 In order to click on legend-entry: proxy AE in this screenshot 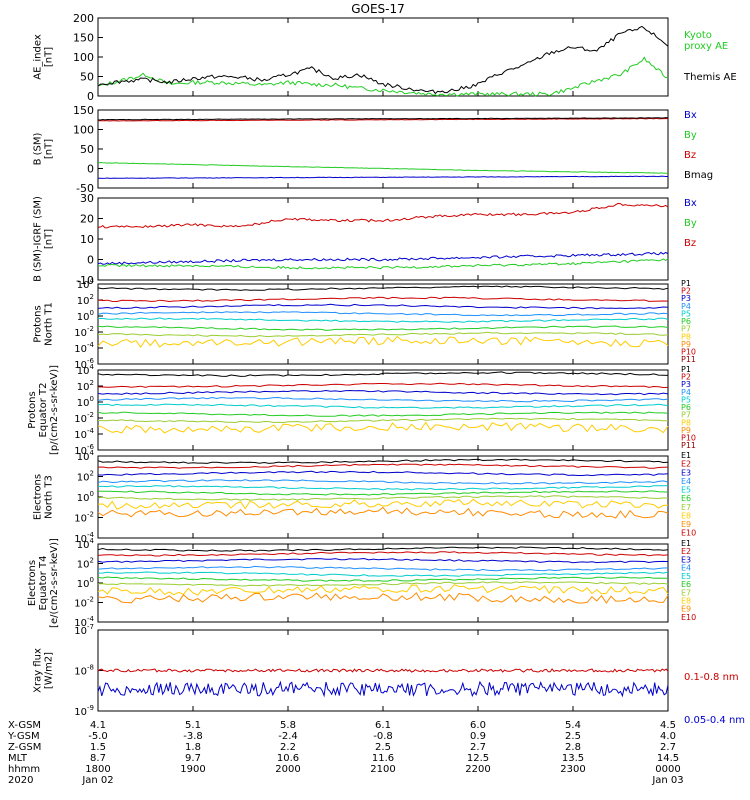, I will do `click(706, 46)`.